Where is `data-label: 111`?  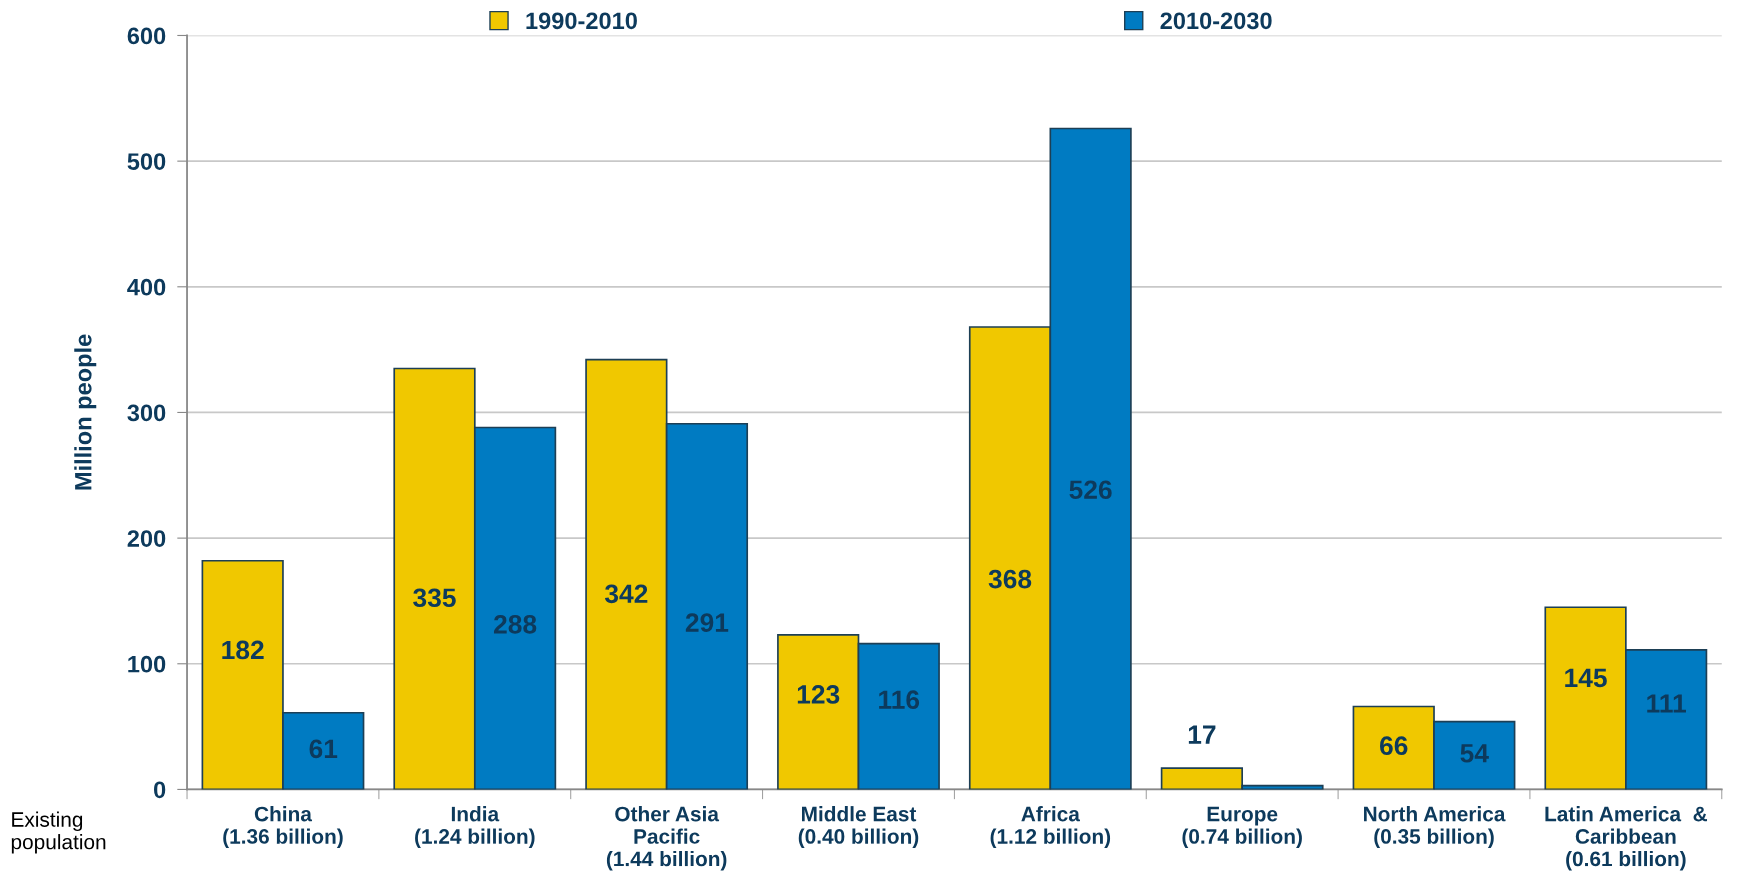
data-label: 111 is located at coordinates (1666, 703).